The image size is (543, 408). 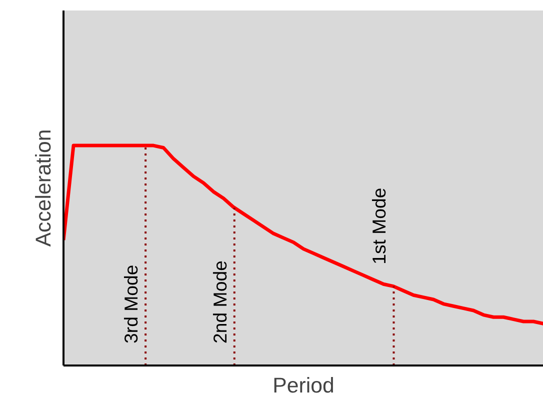 What do you see at coordinates (379, 226) in the screenshot?
I see `annotation: 1st Mode` at bounding box center [379, 226].